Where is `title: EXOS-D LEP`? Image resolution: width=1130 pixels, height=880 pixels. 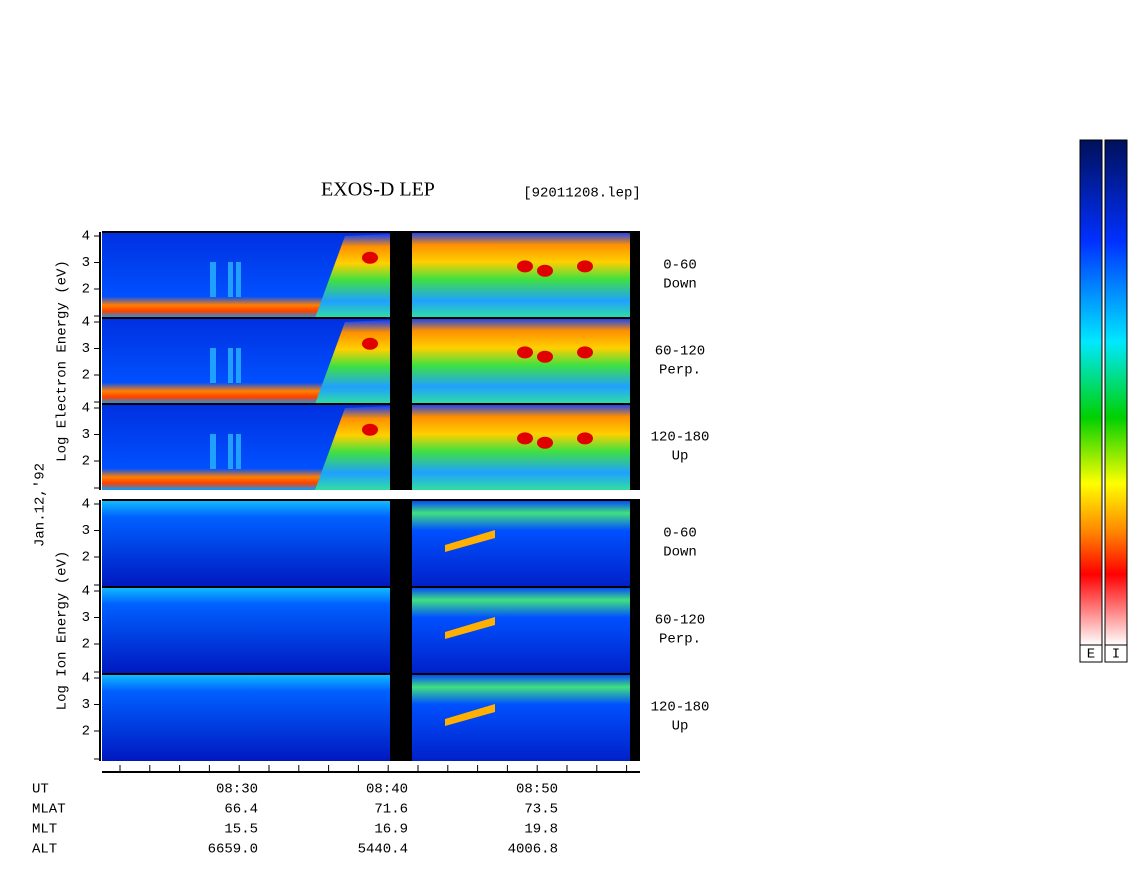 title: EXOS-D LEP is located at coordinates (378, 190).